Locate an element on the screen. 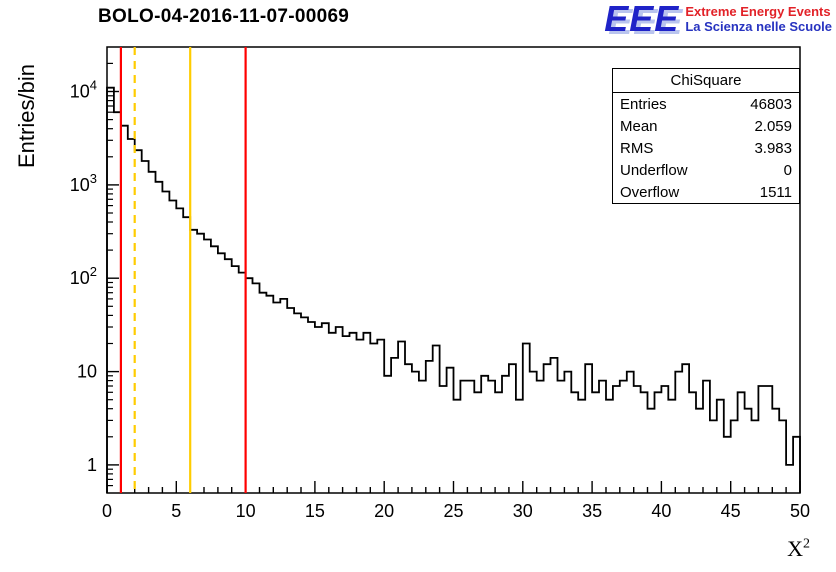 The image size is (836, 572). x-axis-title: X2 is located at coordinates (798, 549).